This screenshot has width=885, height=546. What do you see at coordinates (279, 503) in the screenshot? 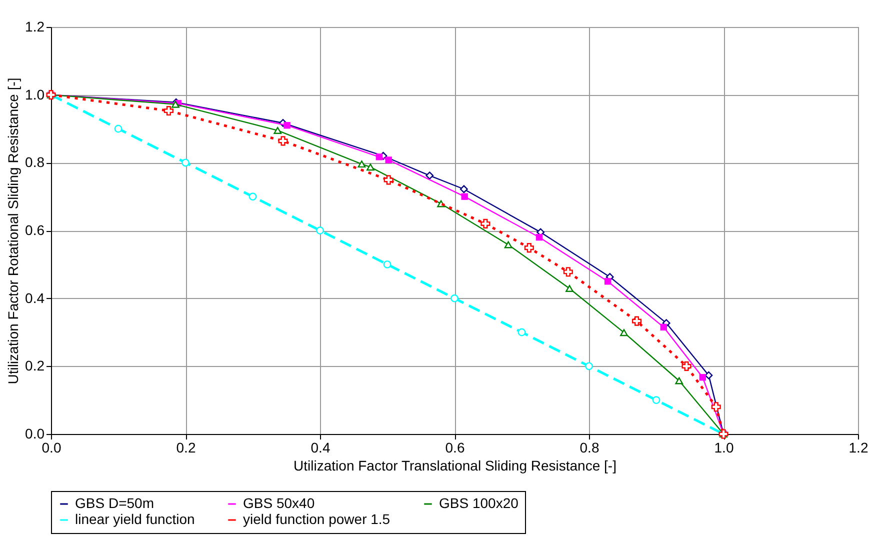
I see `legend-label: GBS 50x40` at bounding box center [279, 503].